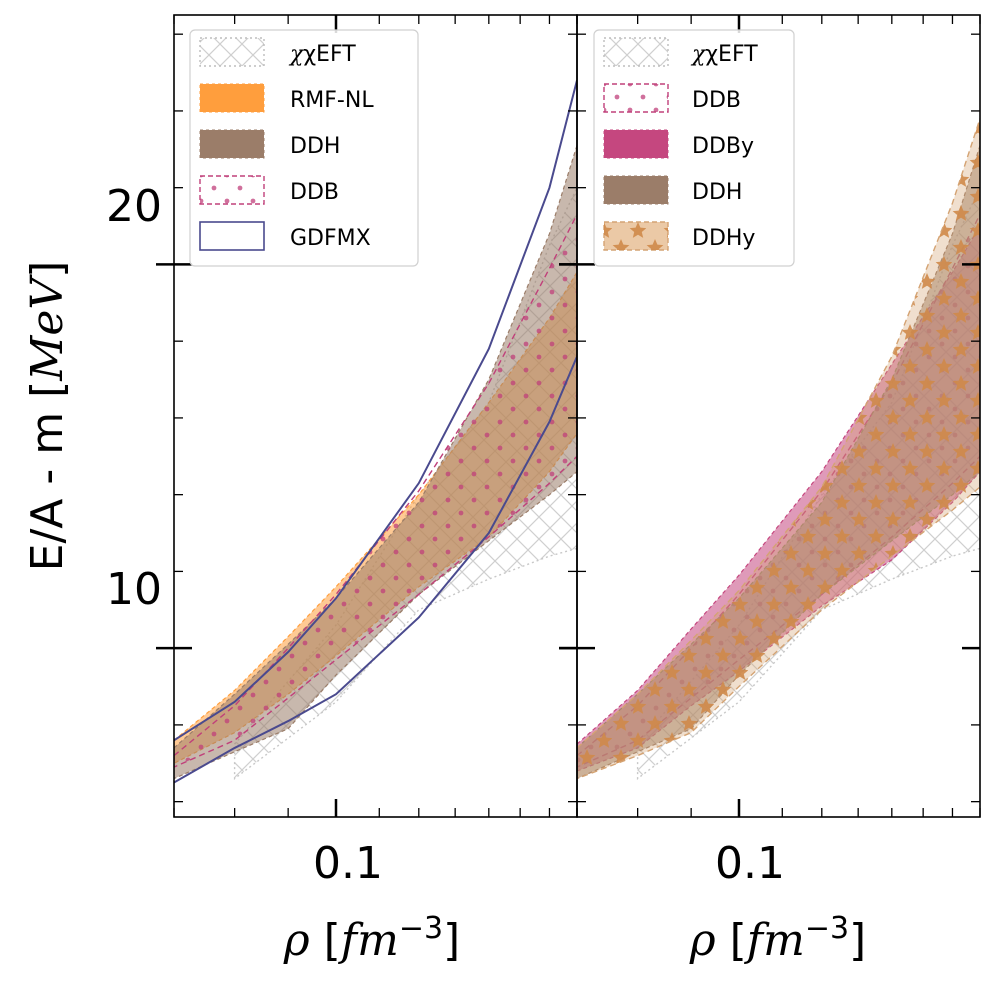 This screenshot has height=982, width=996. Describe the element at coordinates (636, 190) in the screenshot. I see `legend-swatch-ddh-right` at that location.